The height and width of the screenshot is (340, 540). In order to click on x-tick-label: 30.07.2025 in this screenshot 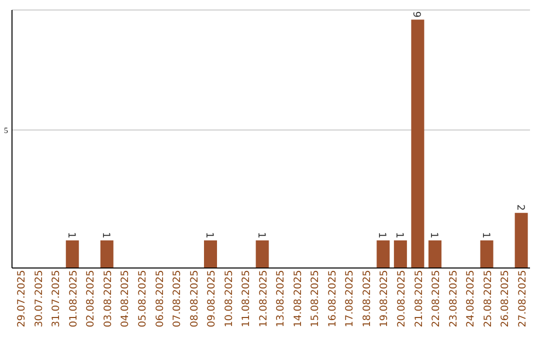, I will do `click(39, 299)`.